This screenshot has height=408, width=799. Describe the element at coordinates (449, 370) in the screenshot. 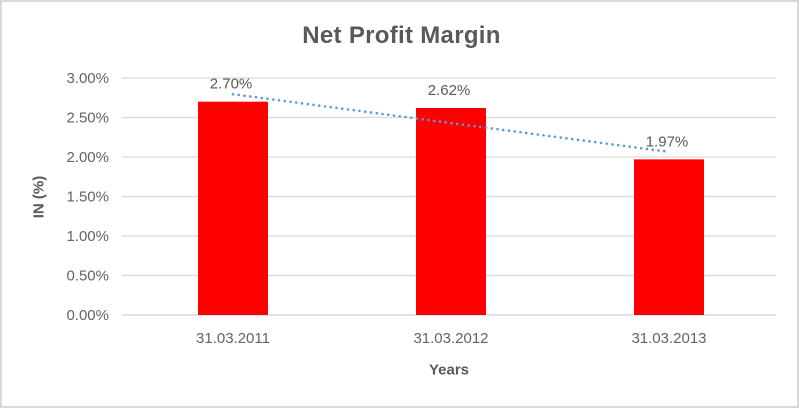

I see `x-axis-title: Years` at that location.